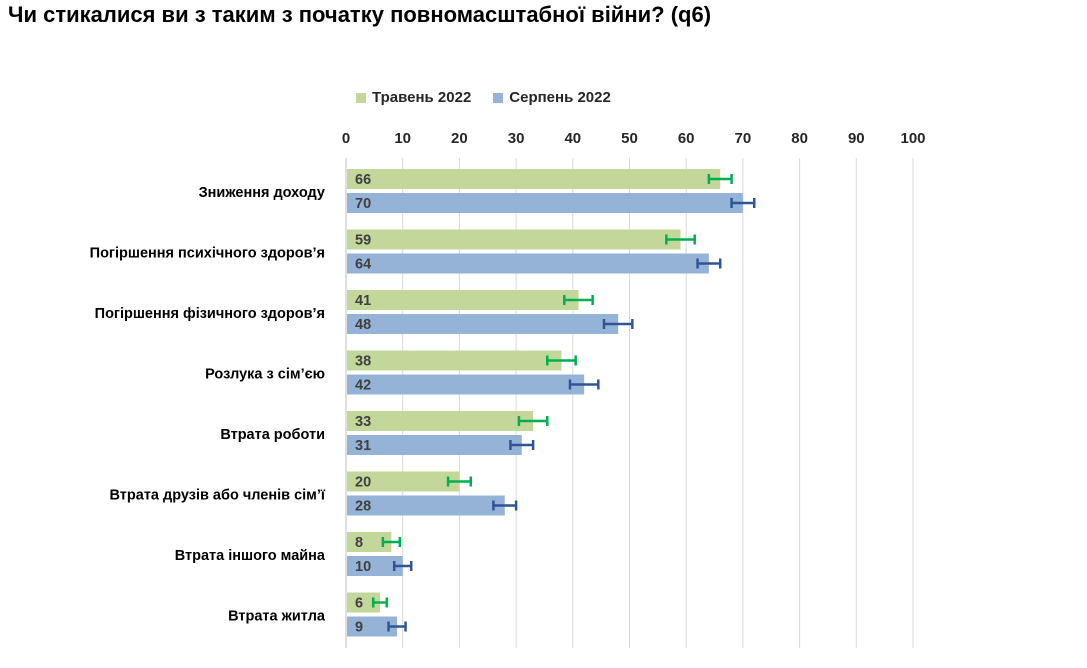 The image size is (1087, 668). What do you see at coordinates (483, 97) in the screenshot?
I see `chart-legend: Травень 2022 Серпень 2022` at bounding box center [483, 97].